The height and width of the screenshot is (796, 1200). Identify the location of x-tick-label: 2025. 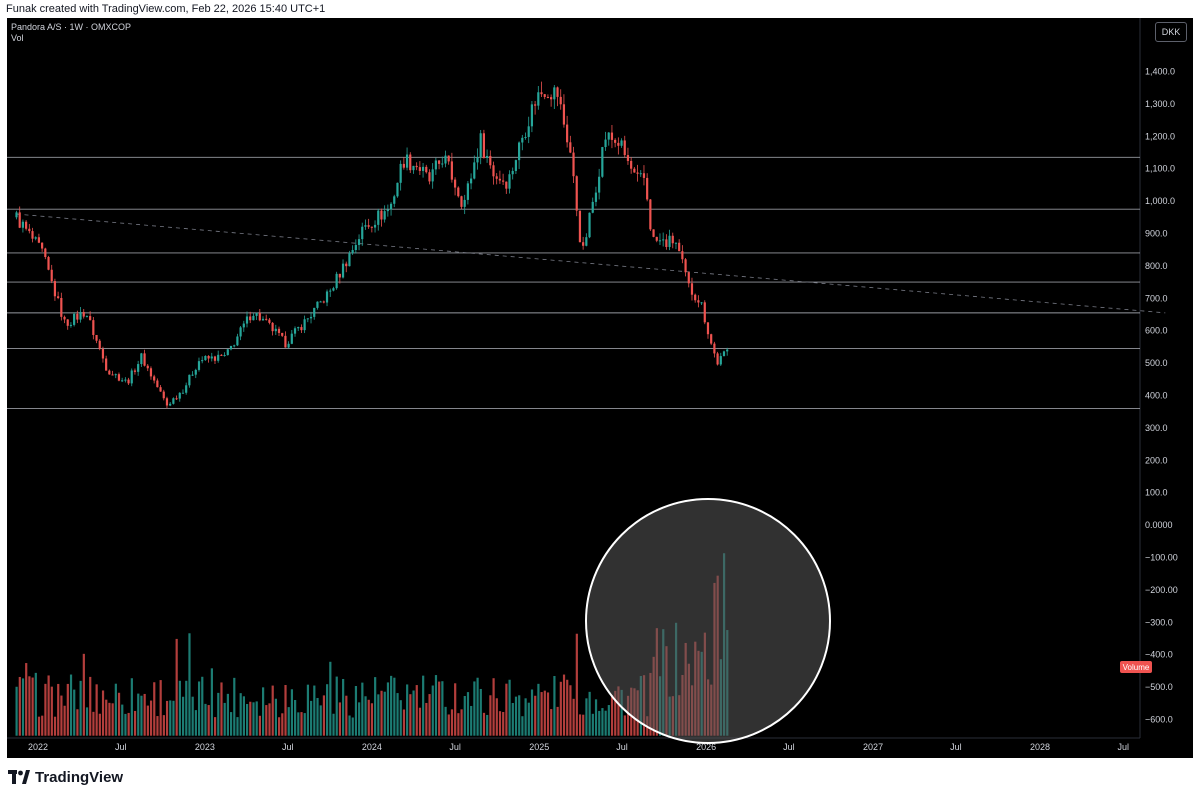
(539, 747).